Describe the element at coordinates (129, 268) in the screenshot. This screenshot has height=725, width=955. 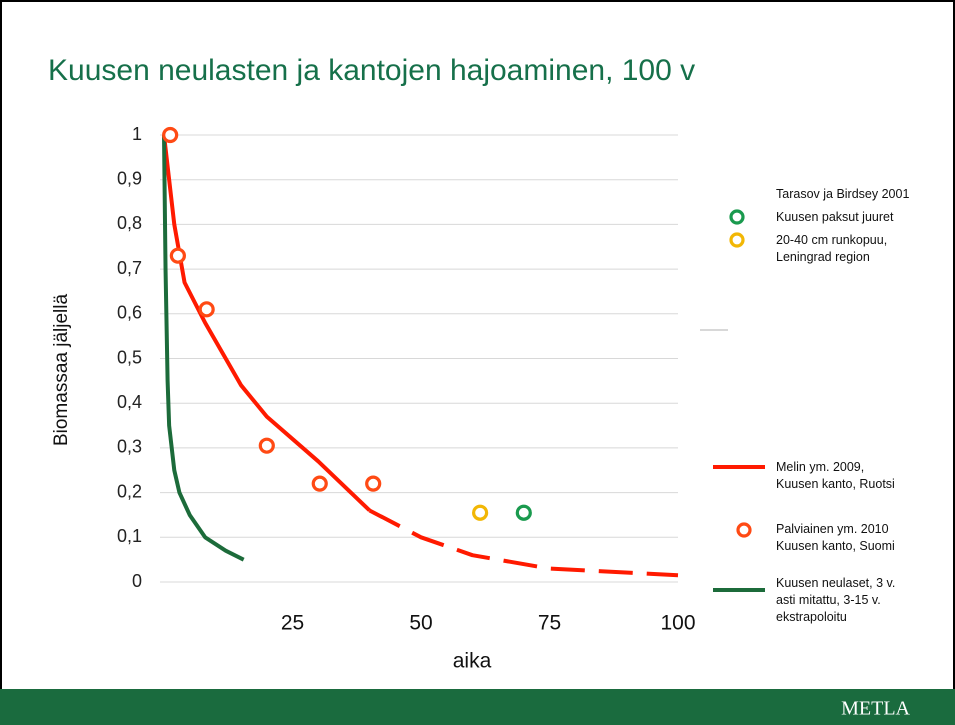
I see `y-tick-label: 0,7` at that location.